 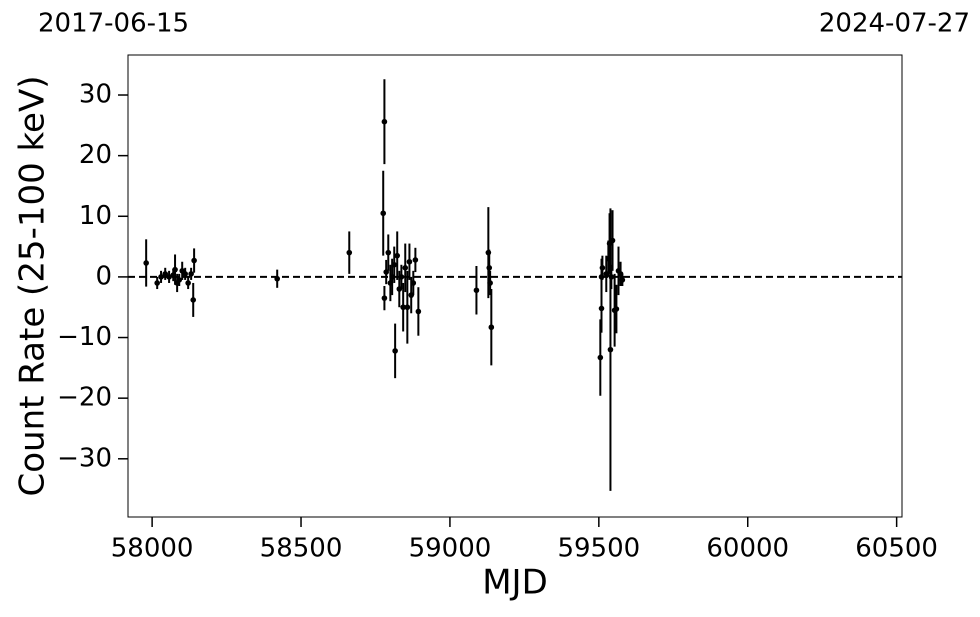 What do you see at coordinates (95, 155) in the screenshot?
I see `y-tick-label: 20` at bounding box center [95, 155].